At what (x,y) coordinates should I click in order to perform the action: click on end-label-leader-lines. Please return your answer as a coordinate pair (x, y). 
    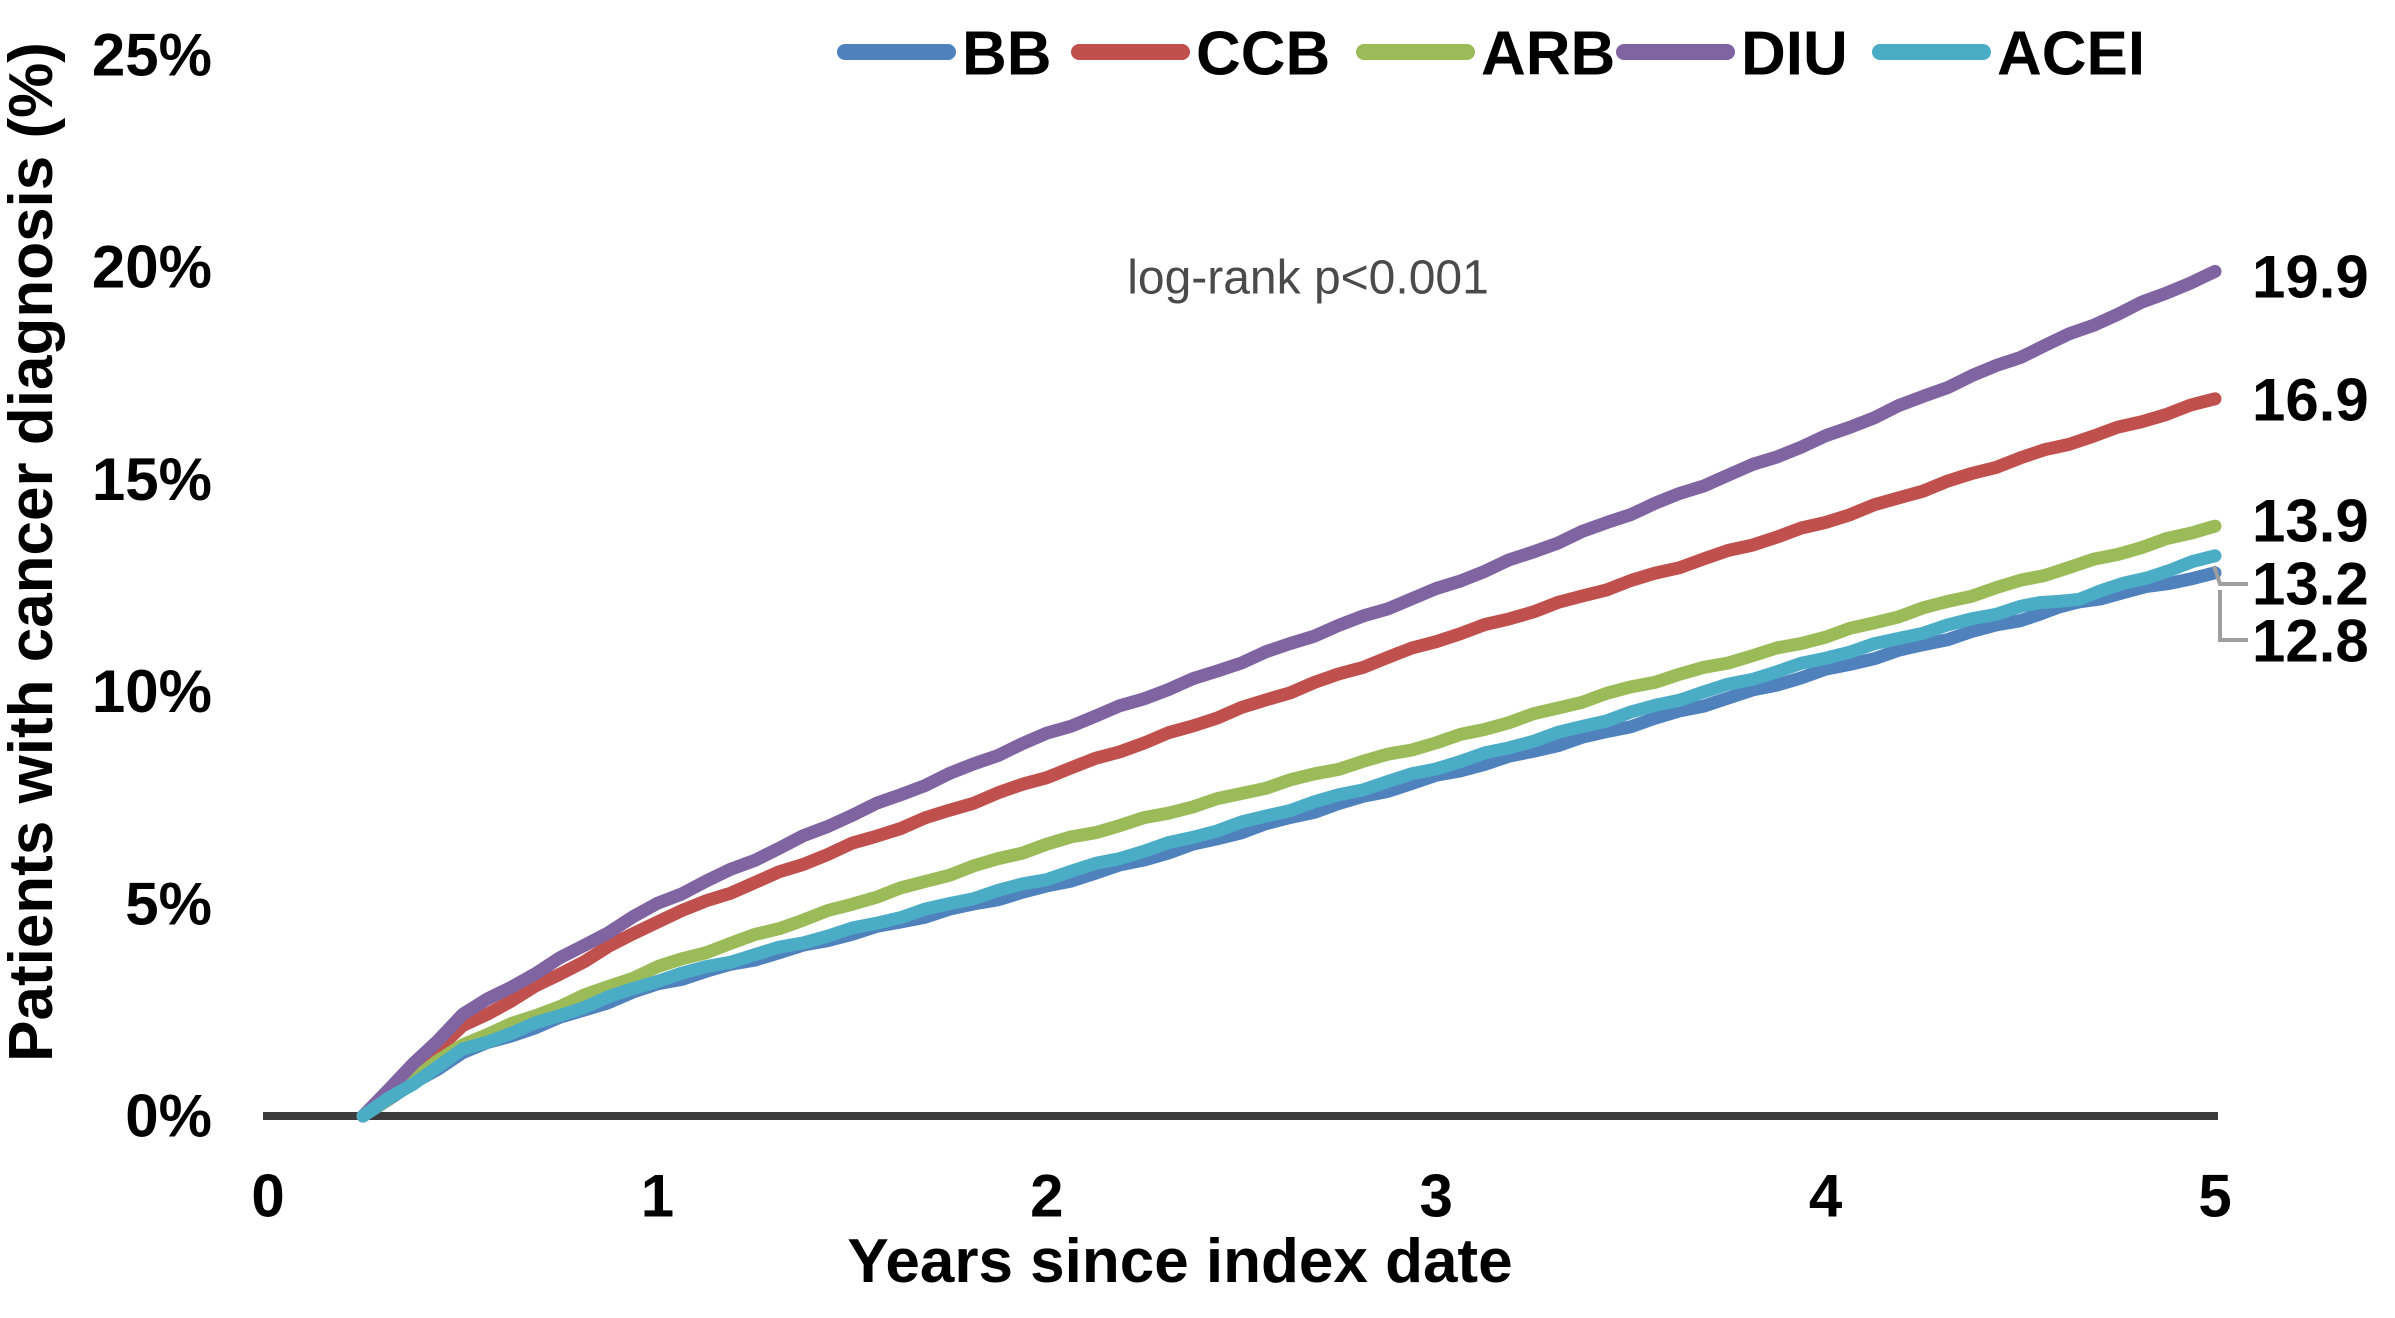
    Looking at the image, I should click on (2230, 603).